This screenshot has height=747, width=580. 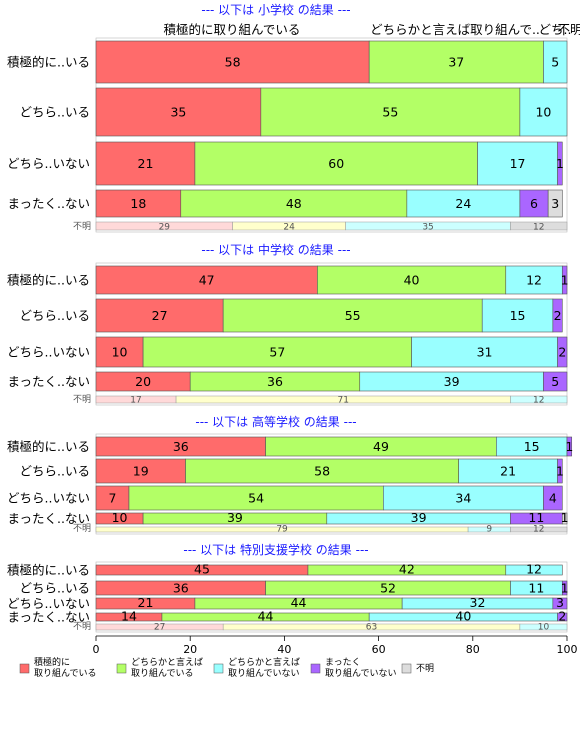 What do you see at coordinates (275, 9) in the screenshot?
I see `panel-title-0: --- 以下は 小学校 の結果 ---` at bounding box center [275, 9].